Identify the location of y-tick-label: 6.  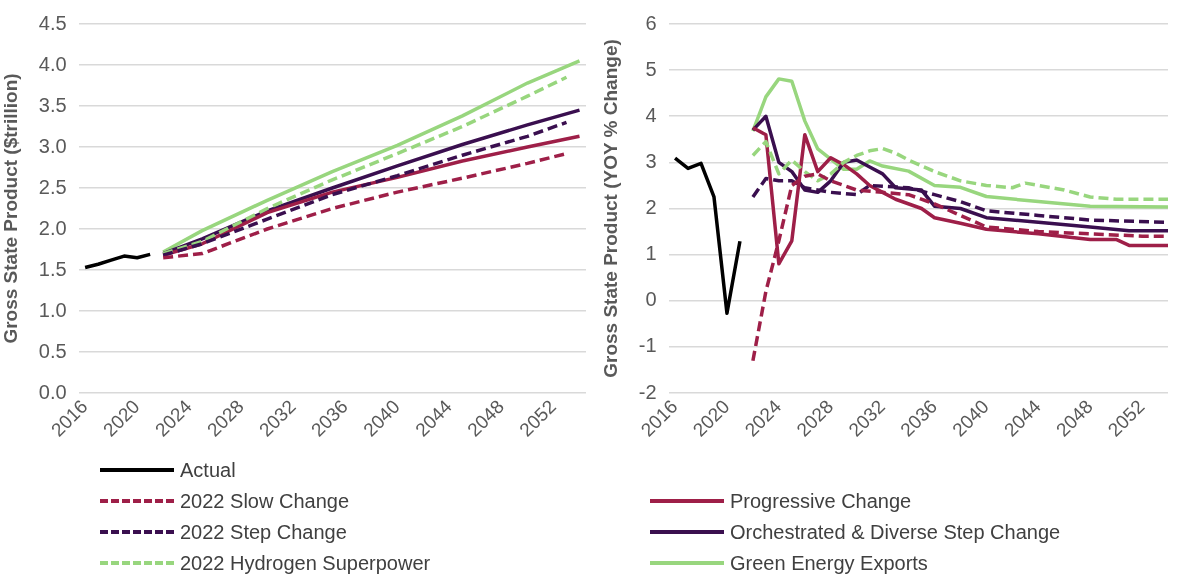
(651, 22).